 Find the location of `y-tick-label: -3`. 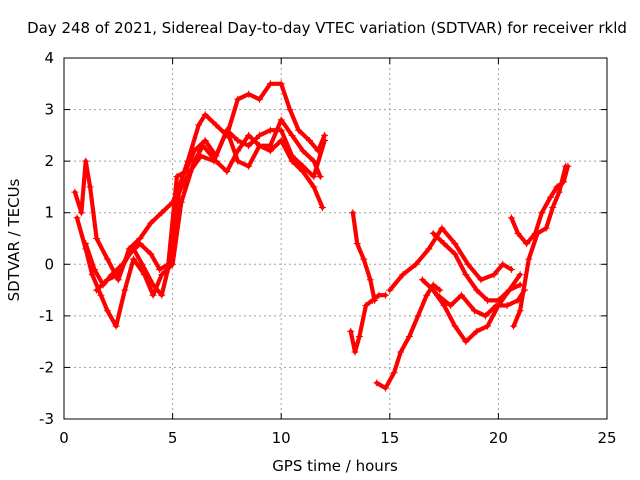

y-tick-label: -3 is located at coordinates (46, 419).